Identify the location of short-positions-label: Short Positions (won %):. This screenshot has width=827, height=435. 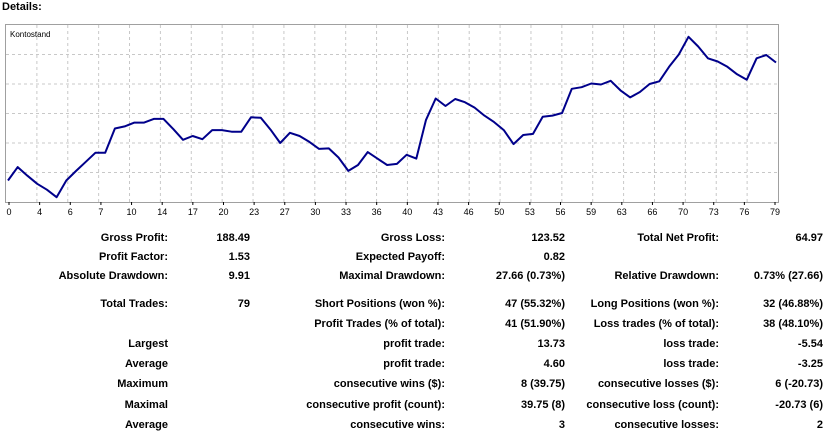
(379, 304).